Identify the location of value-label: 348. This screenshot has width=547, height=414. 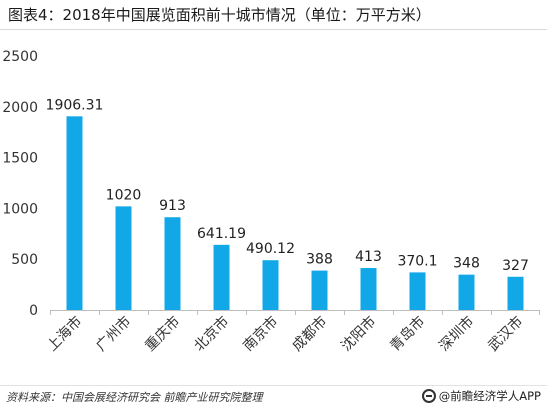
(466, 264).